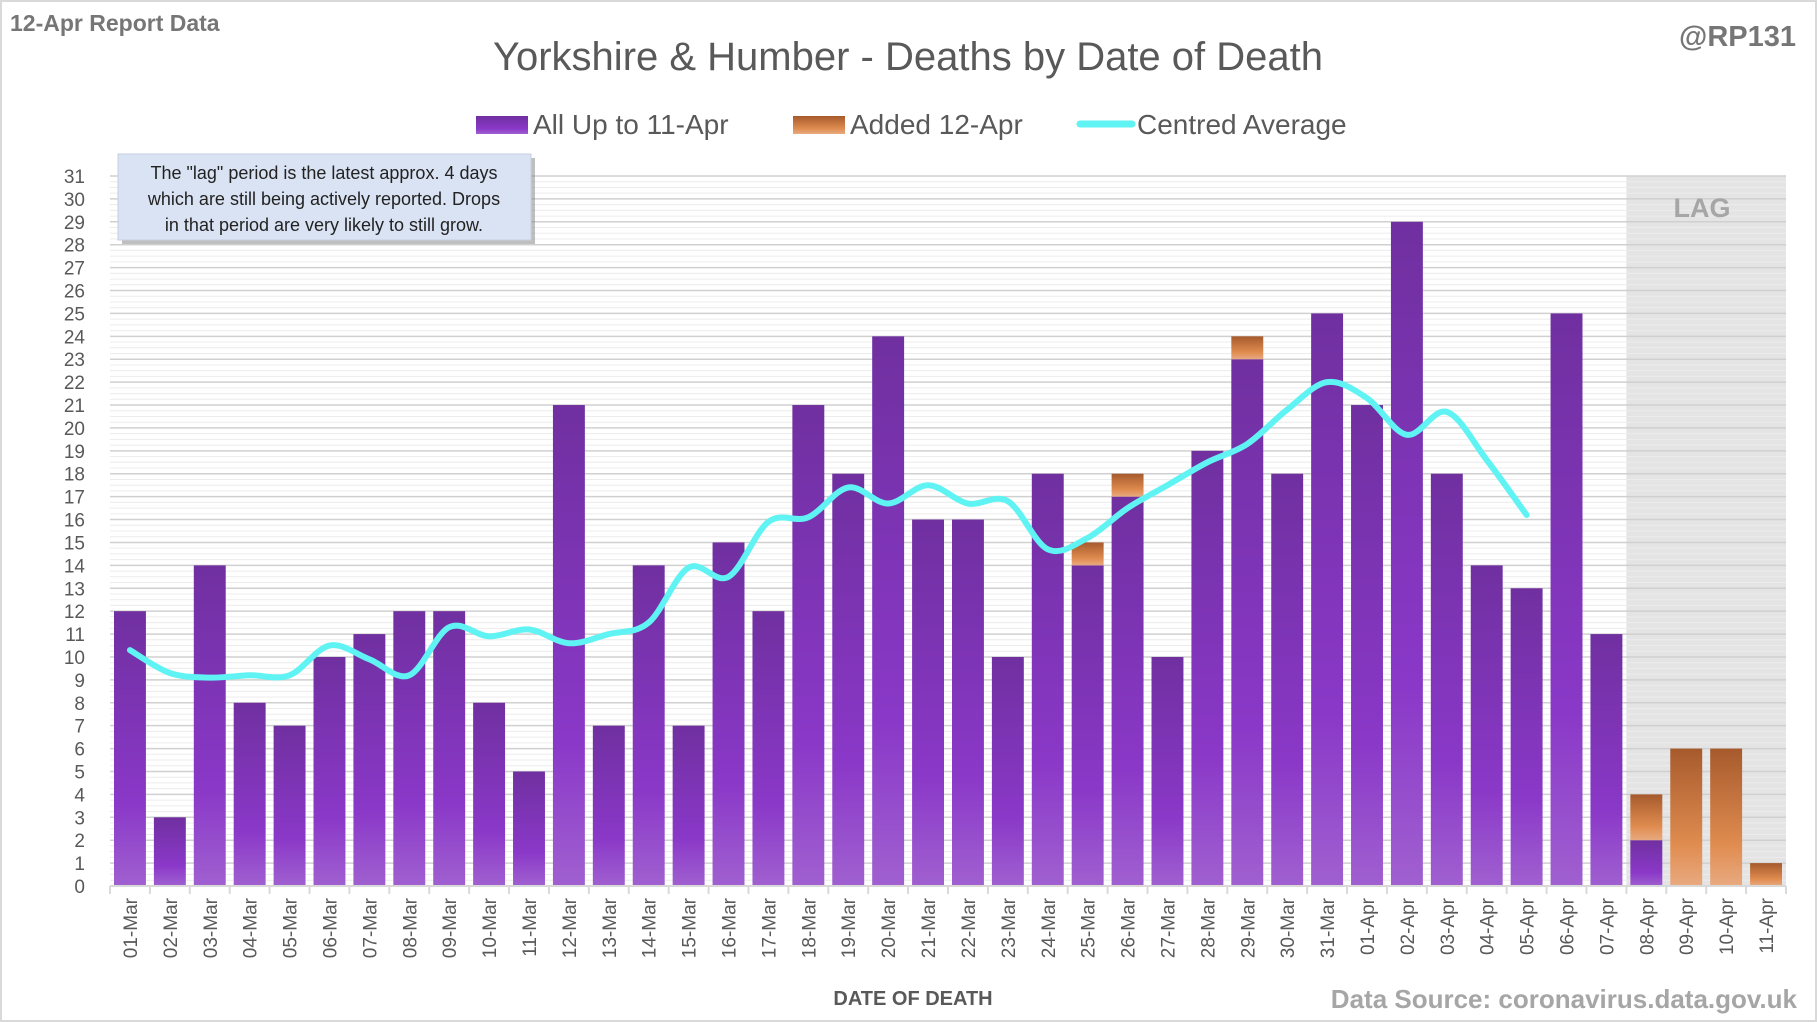 The image size is (1817, 1022). I want to click on bar-all-04-Mar, so click(249, 794).